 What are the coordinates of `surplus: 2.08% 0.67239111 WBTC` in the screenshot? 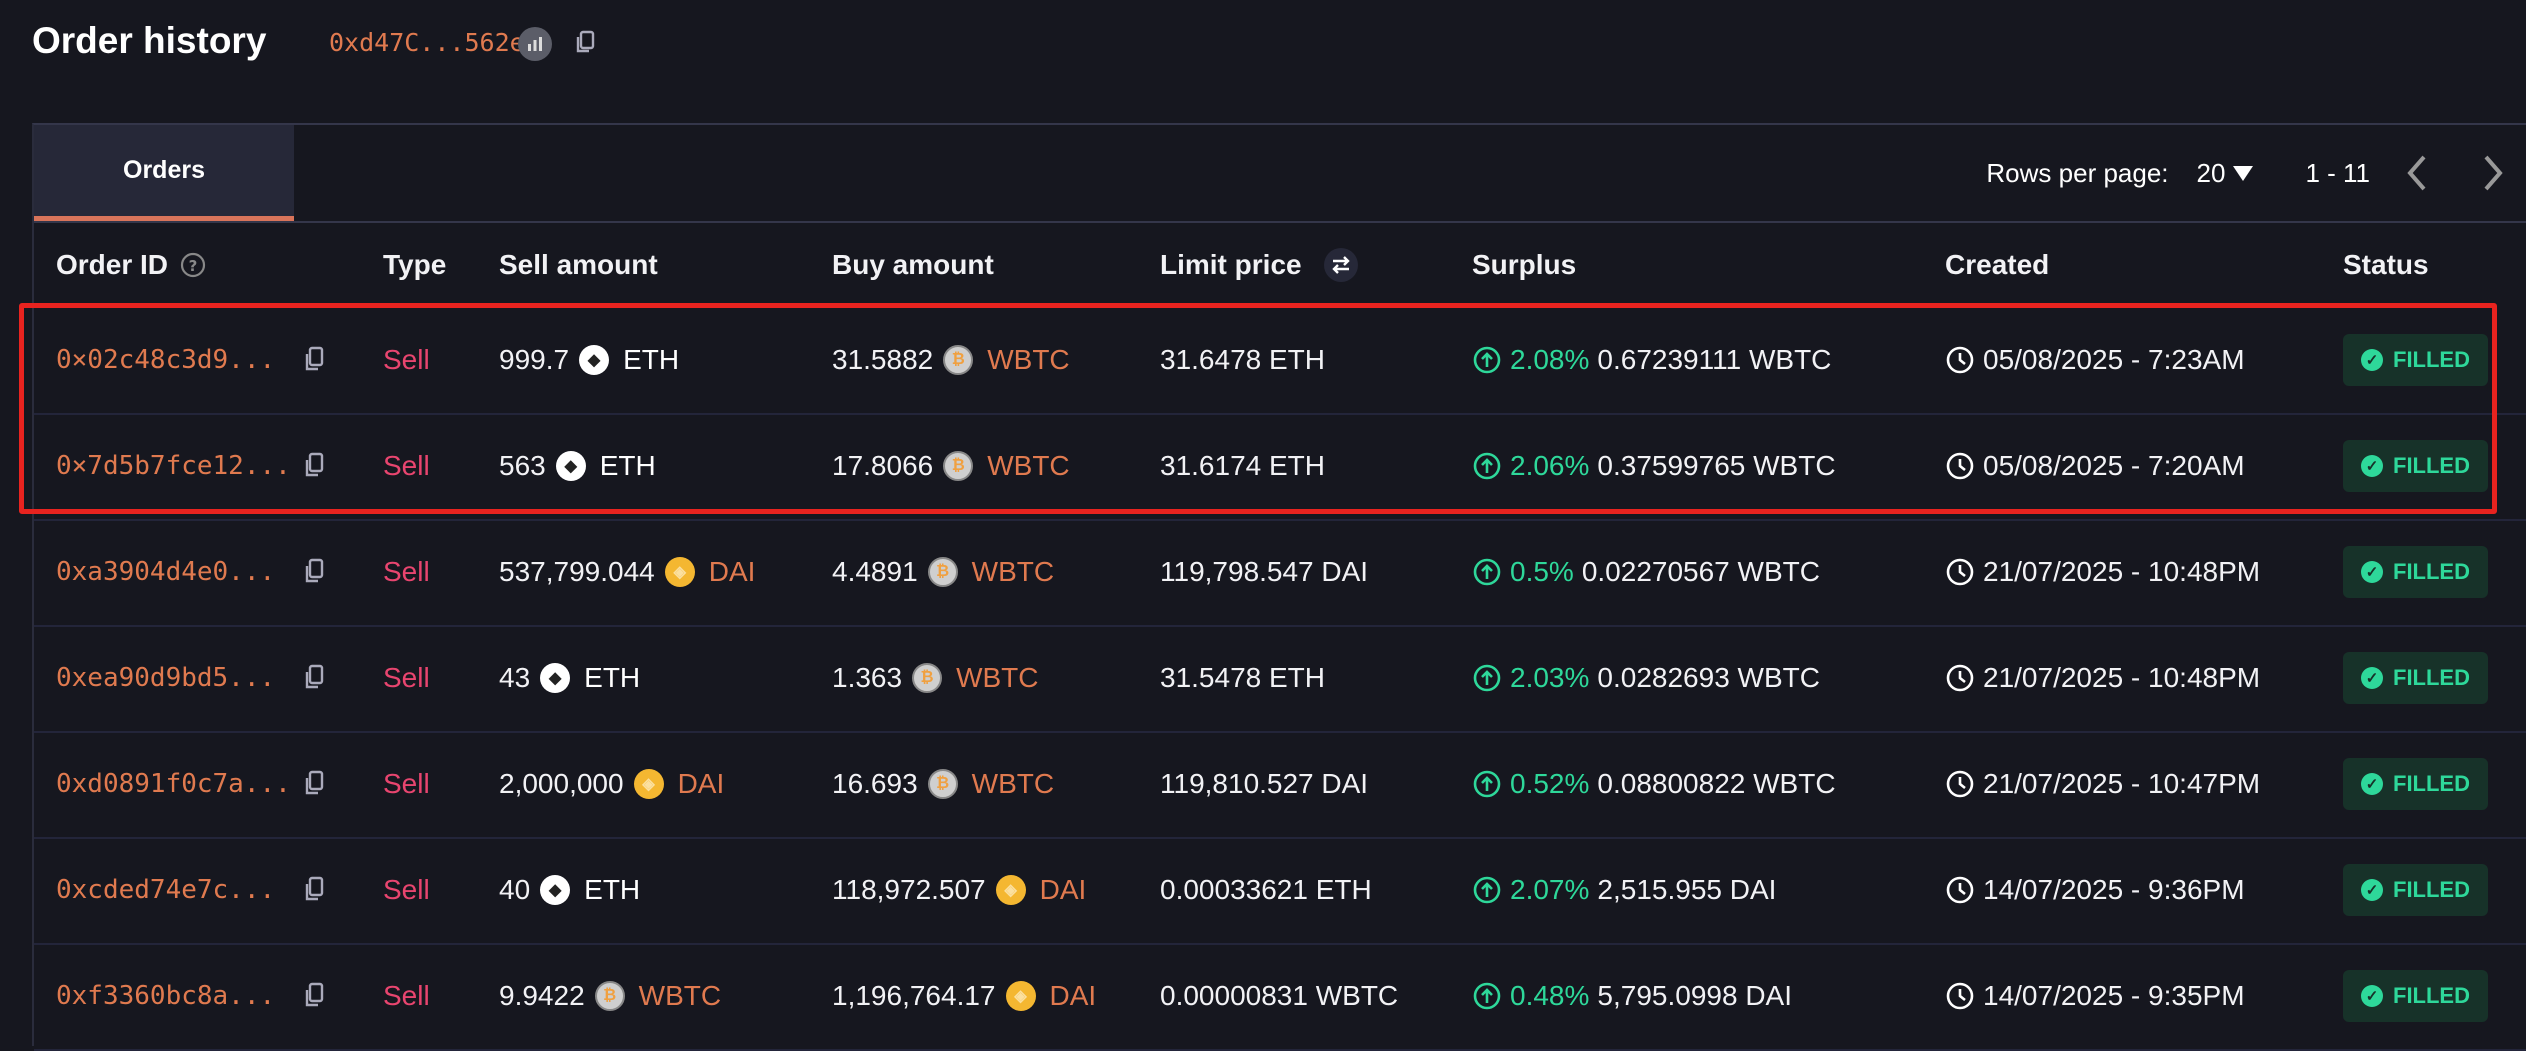 It's located at (1651, 360).